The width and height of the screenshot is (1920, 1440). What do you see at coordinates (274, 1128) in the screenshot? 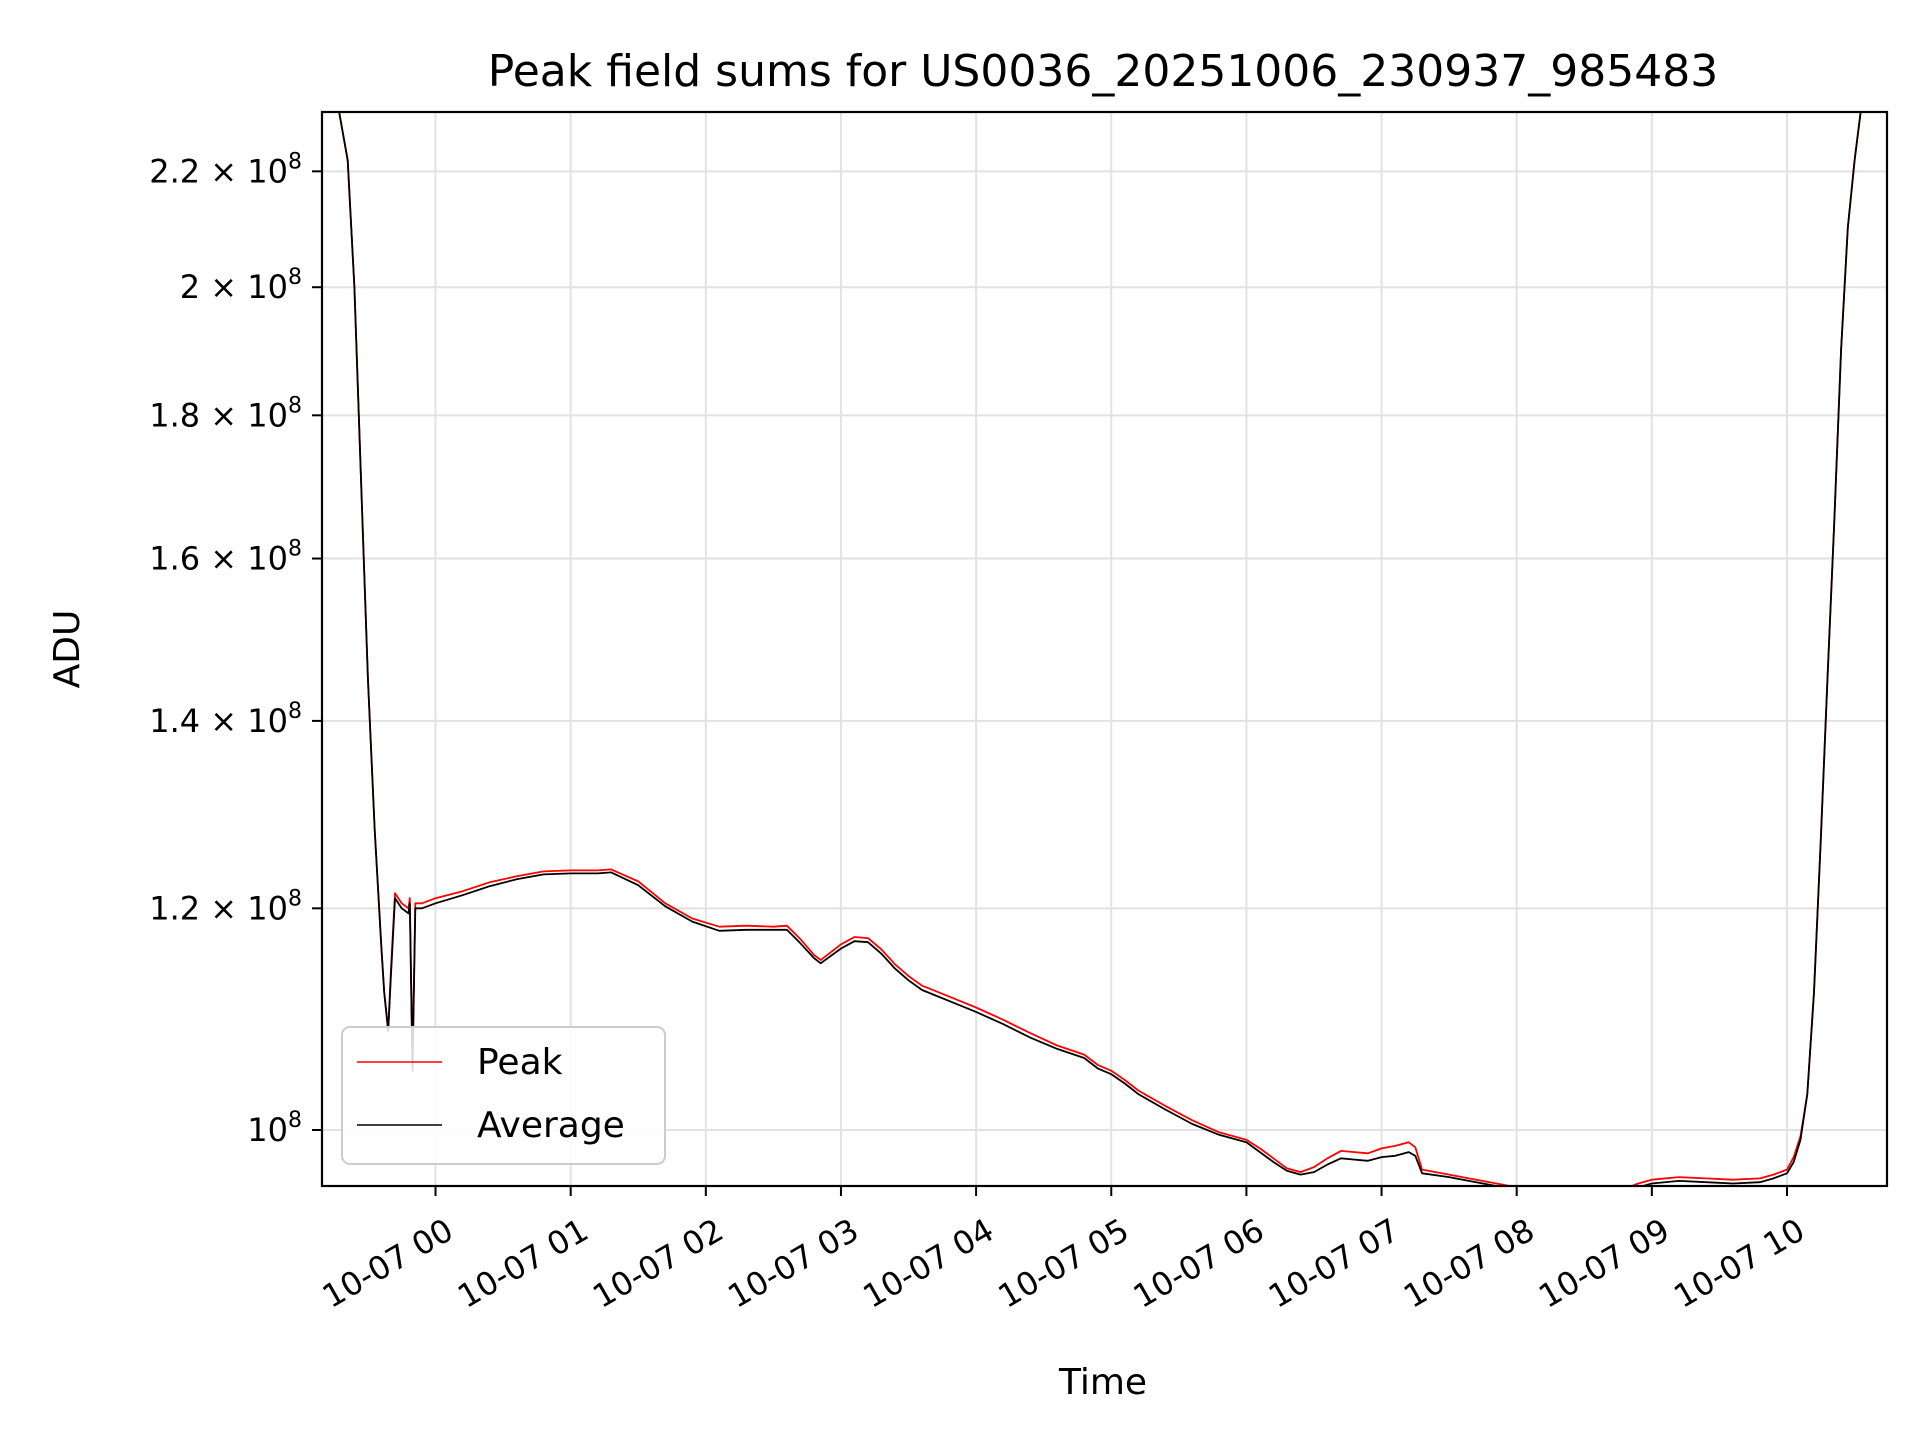
I see `y-tick-label: 108` at bounding box center [274, 1128].